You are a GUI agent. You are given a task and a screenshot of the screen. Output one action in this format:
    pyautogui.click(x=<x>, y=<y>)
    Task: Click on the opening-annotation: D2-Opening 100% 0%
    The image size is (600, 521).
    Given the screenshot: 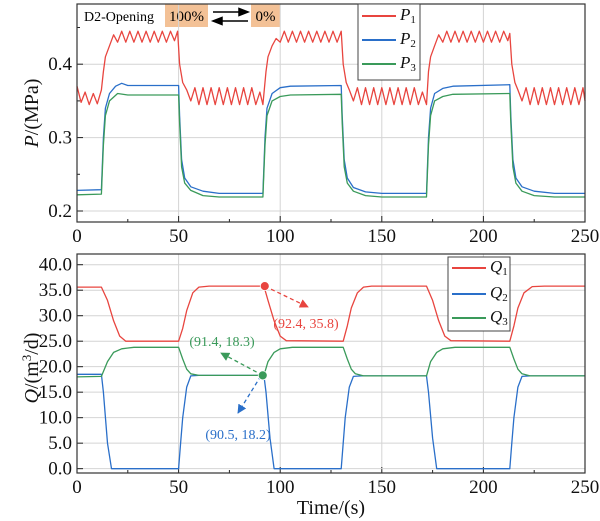 What is the action you would take?
    pyautogui.click(x=182, y=15)
    